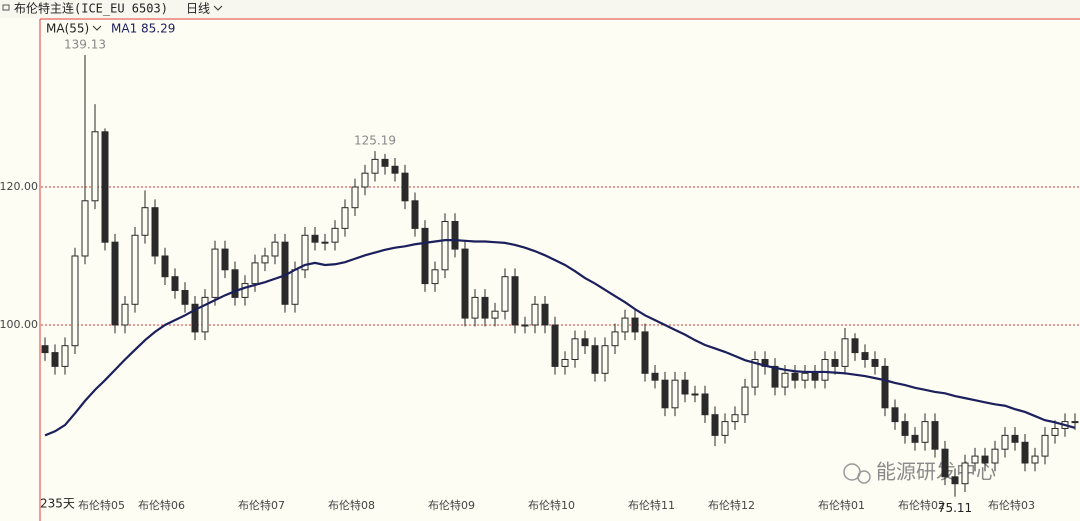 This screenshot has height=521, width=1080. Describe the element at coordinates (19, 186) in the screenshot. I see `y-tick-label: 120.00` at that location.